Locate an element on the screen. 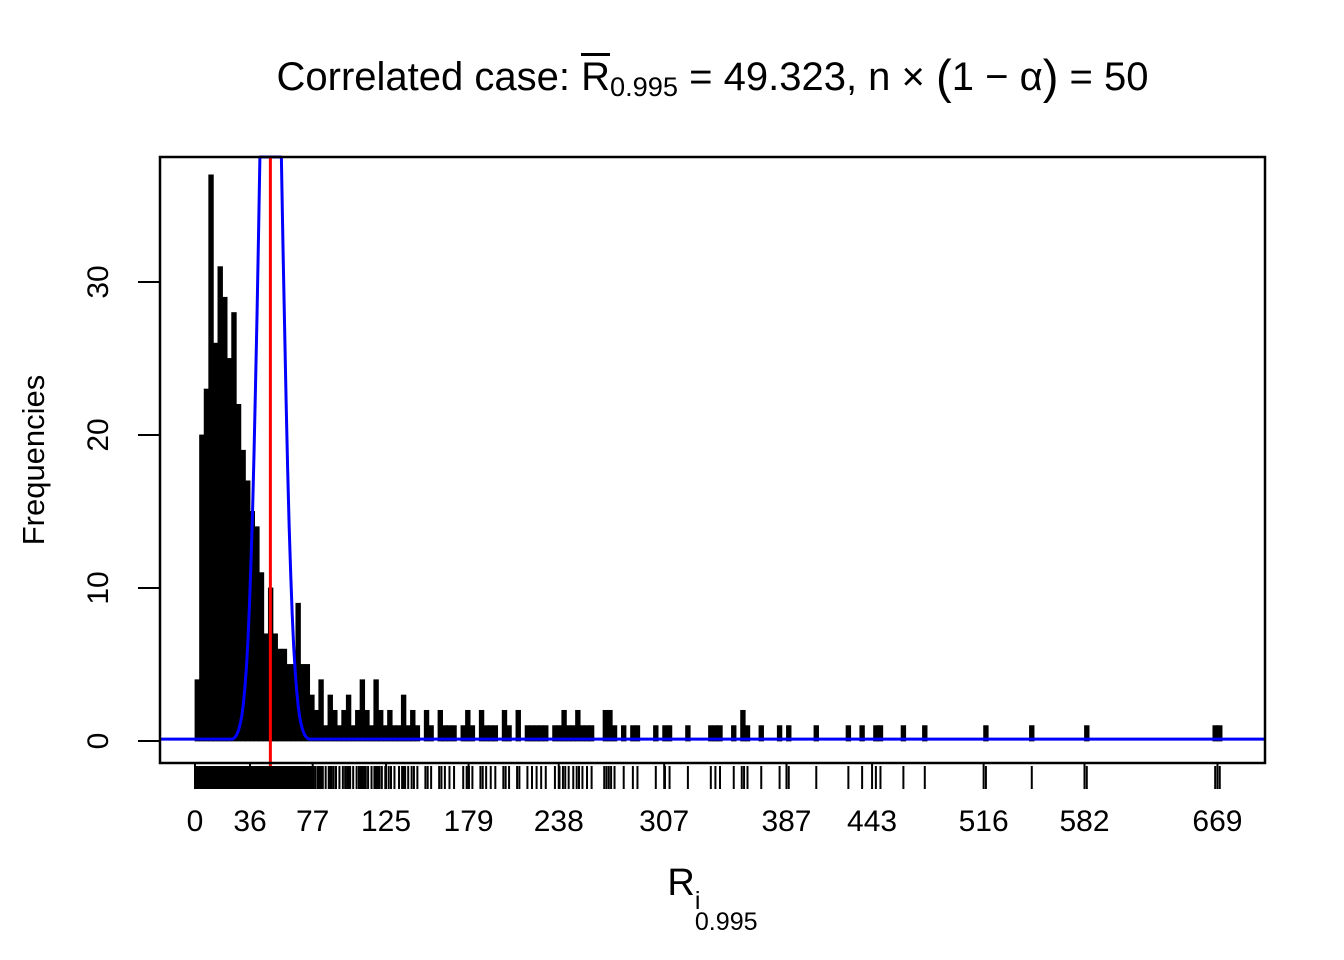 This screenshot has width=1344, height=960. y-axis-ticks: 0 10 20 30 is located at coordinates (121, 507).